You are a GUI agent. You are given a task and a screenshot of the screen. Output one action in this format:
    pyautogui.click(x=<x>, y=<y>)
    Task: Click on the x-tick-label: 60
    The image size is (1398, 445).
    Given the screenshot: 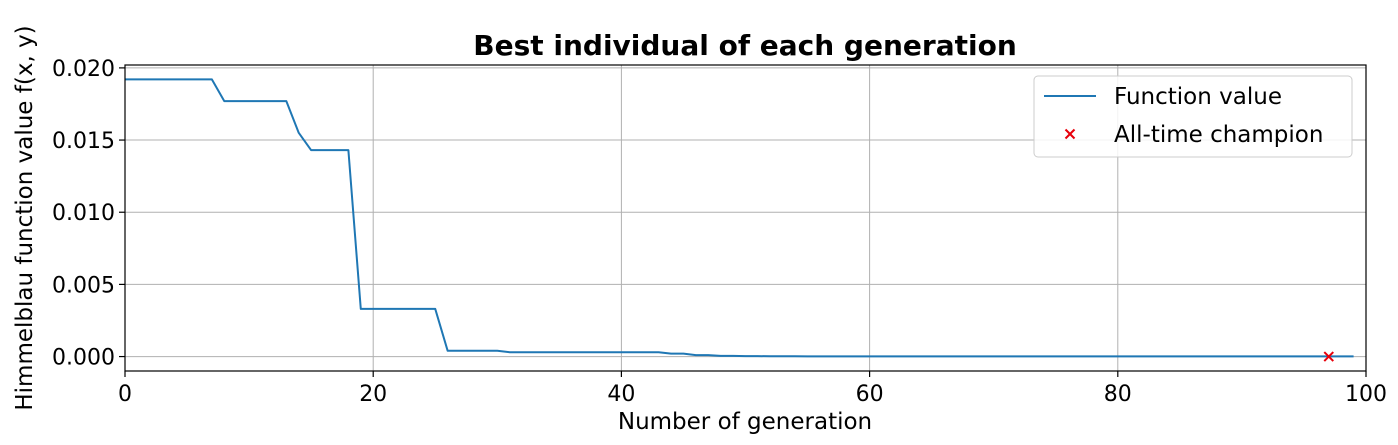 What is the action you would take?
    pyautogui.click(x=870, y=394)
    